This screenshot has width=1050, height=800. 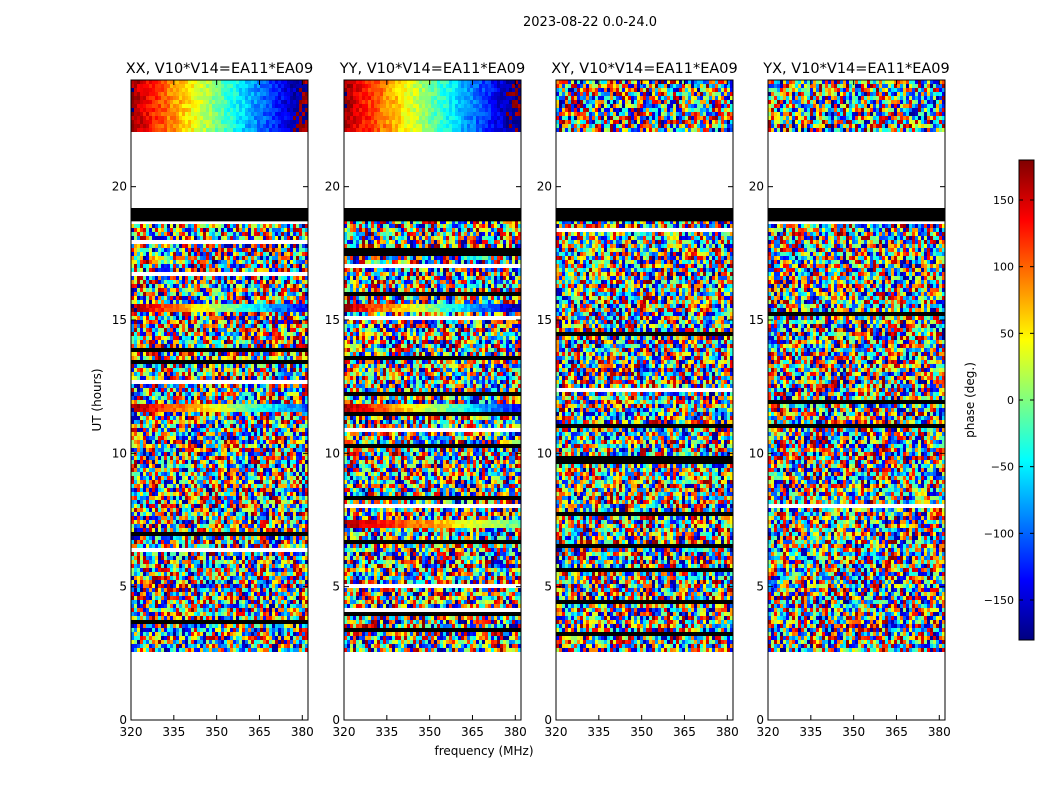 What do you see at coordinates (999, 600) in the screenshot?
I see `colorbar-tick-label: −150` at bounding box center [999, 600].